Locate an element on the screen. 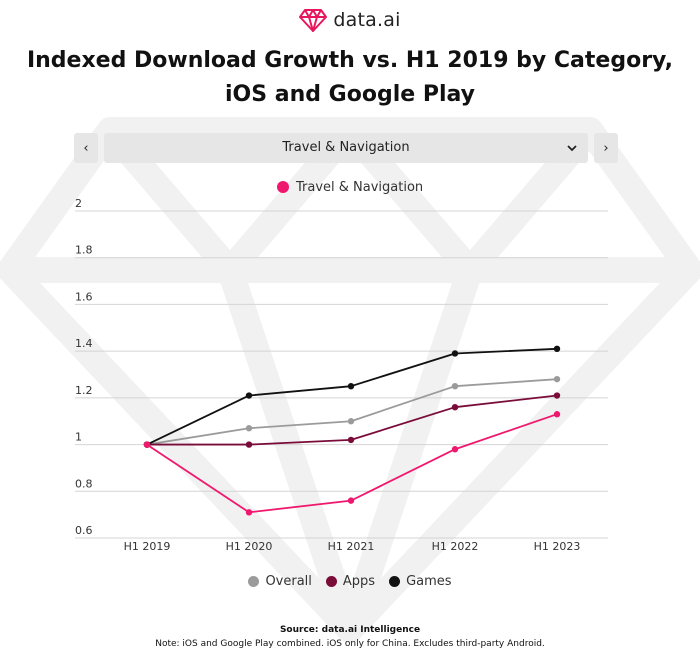  legend-item-apps: Apps is located at coordinates (350, 581).